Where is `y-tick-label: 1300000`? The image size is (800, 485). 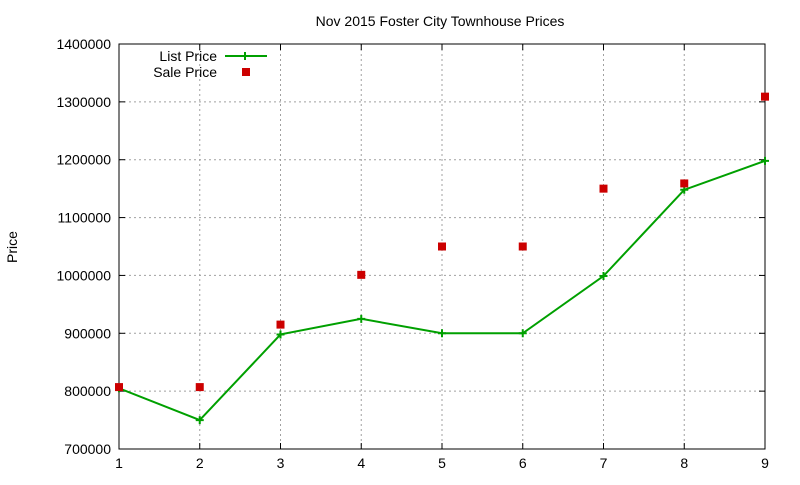 y-tick-label: 1300000 is located at coordinates (83, 102).